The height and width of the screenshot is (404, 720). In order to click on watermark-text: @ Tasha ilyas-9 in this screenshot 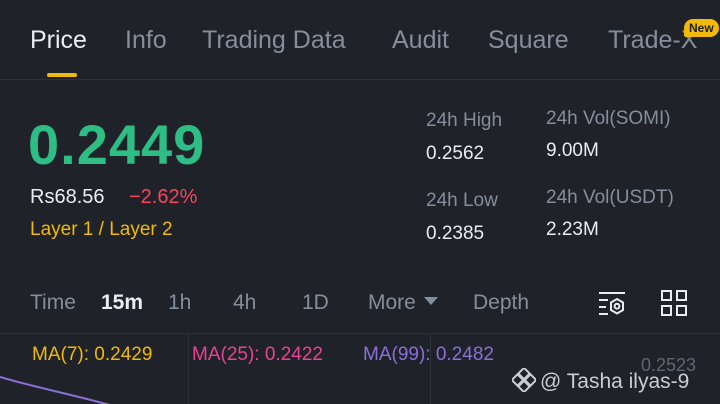, I will do `click(615, 381)`.